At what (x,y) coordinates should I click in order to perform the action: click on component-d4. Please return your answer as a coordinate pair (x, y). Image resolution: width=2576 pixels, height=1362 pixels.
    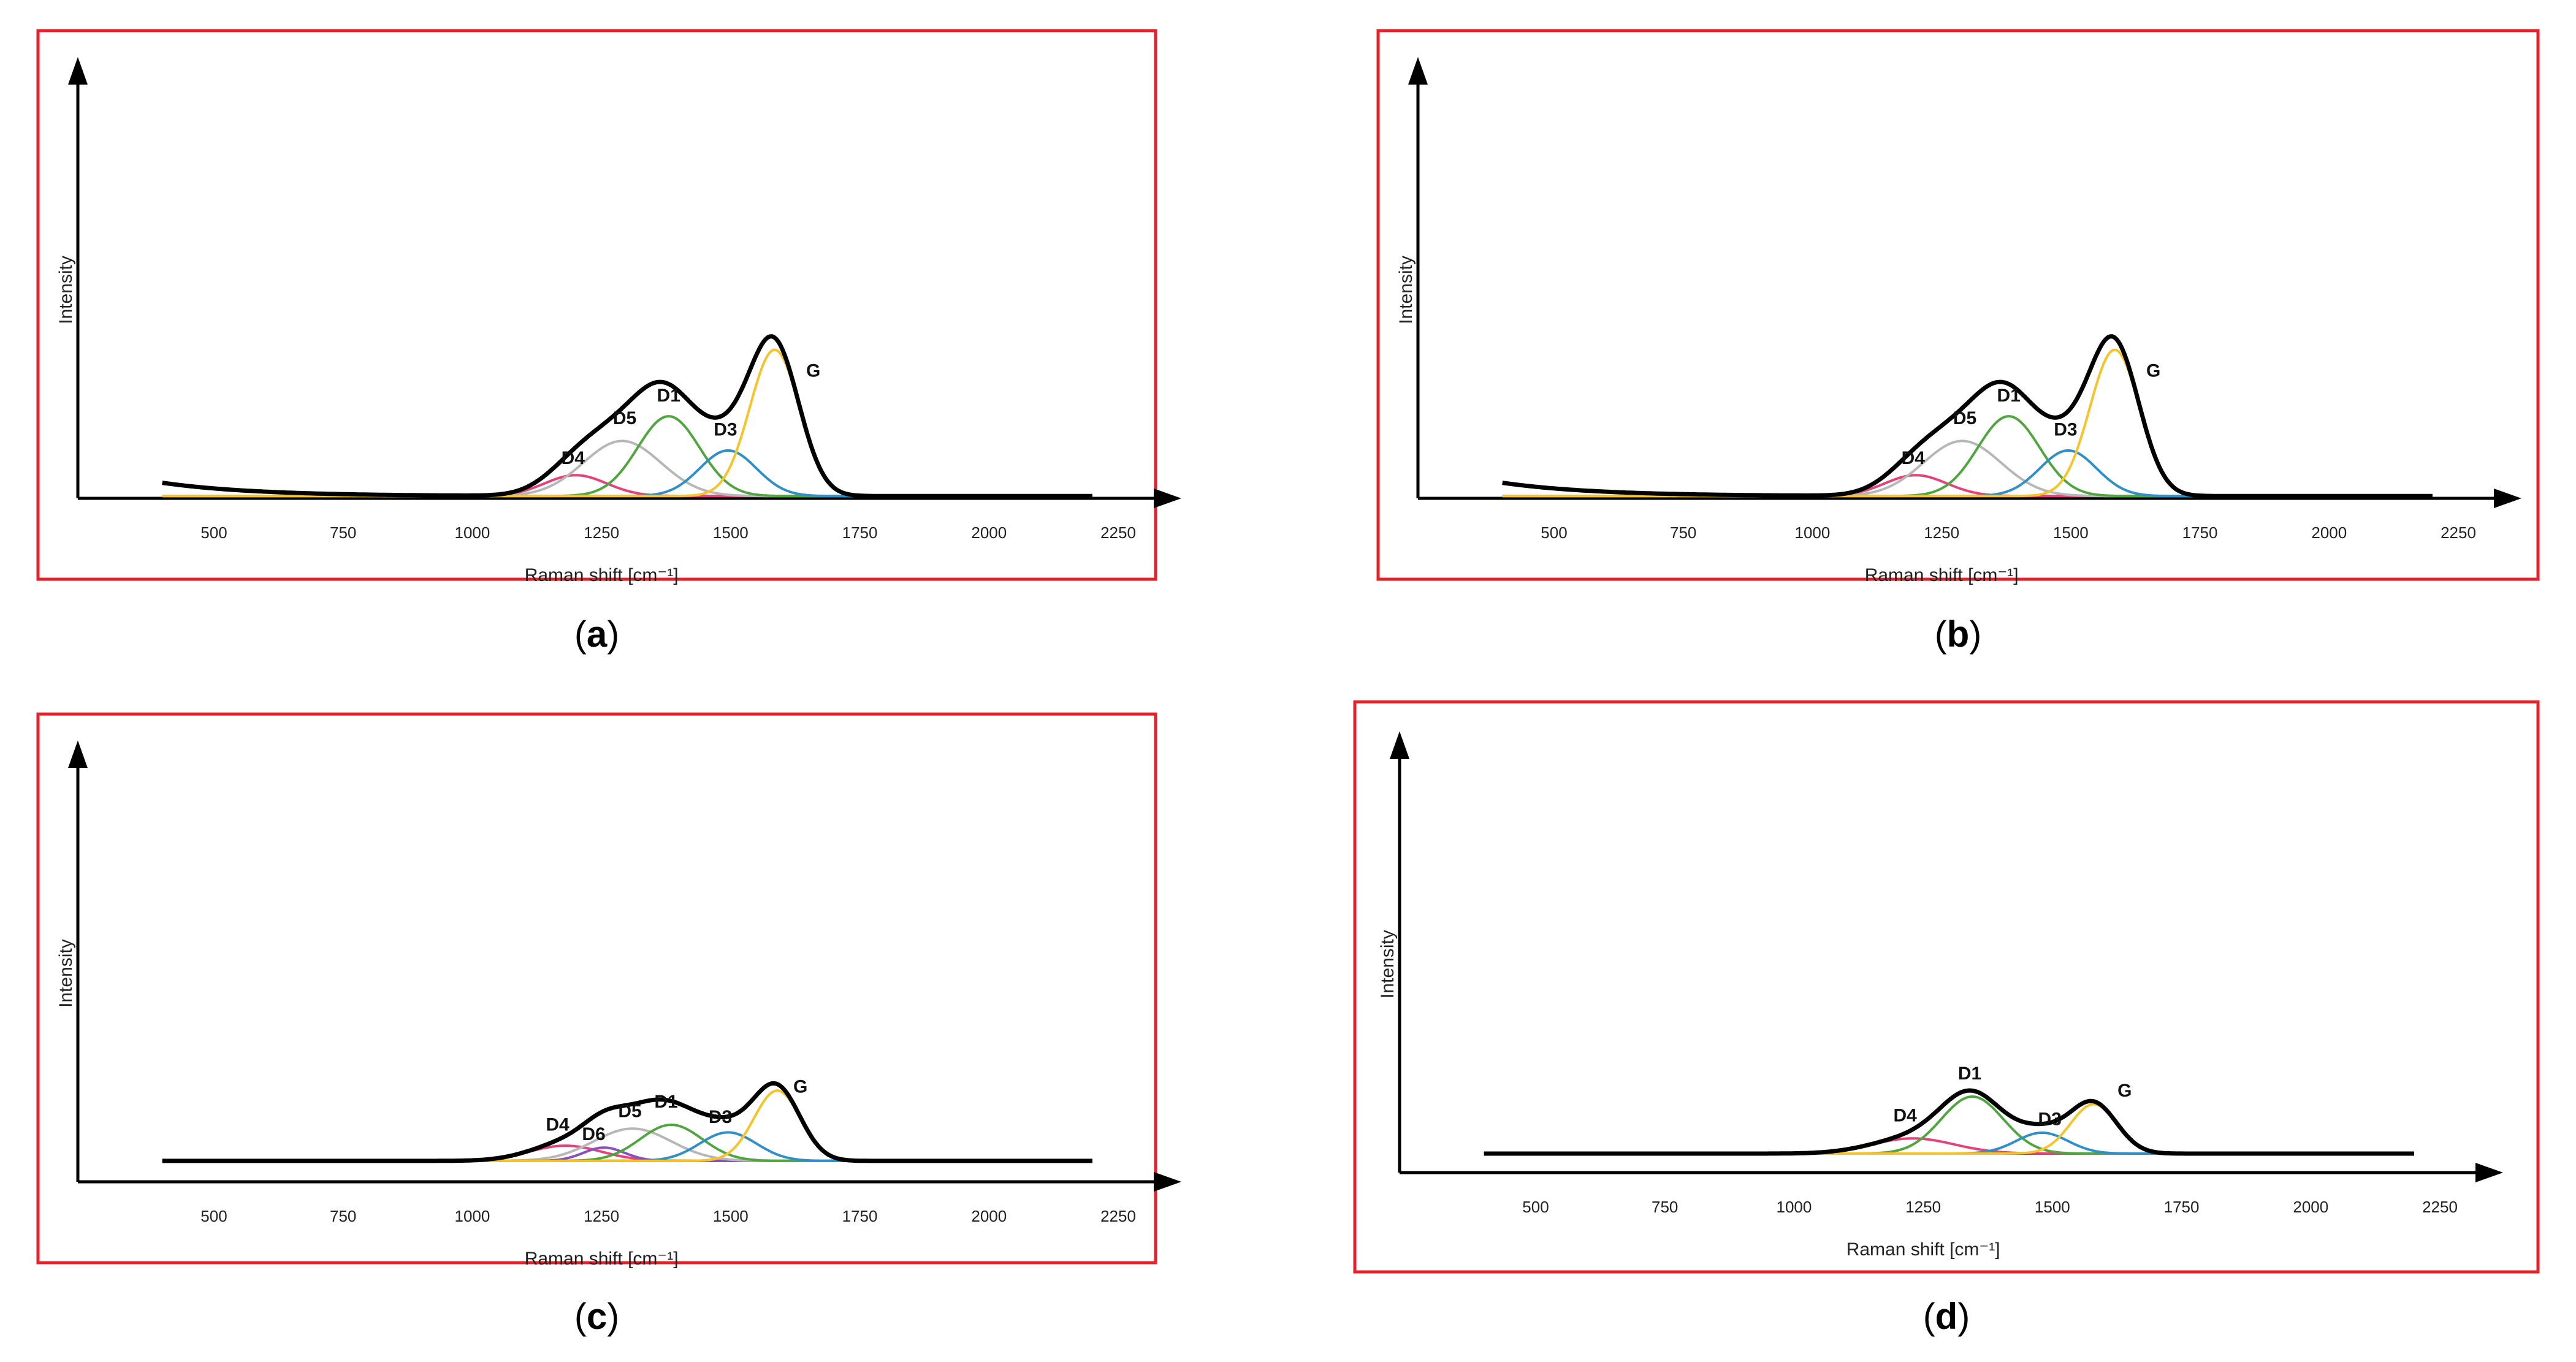
    Looking at the image, I should click on (1949, 1146).